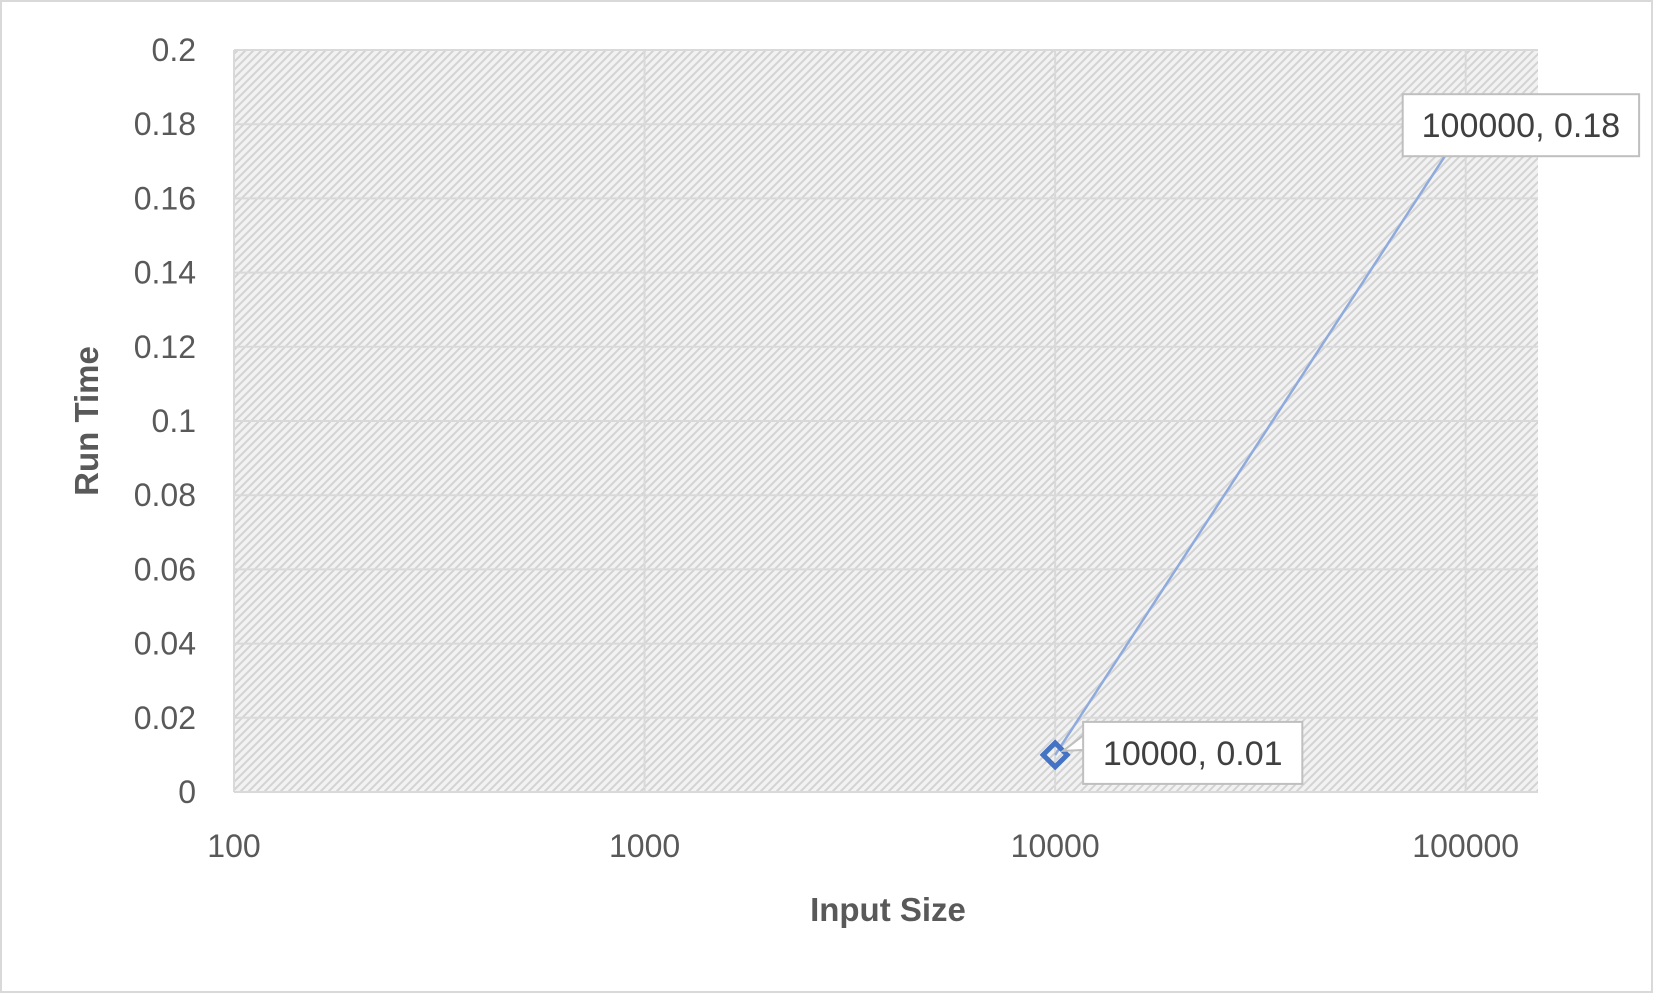 Image resolution: width=1653 pixels, height=993 pixels. What do you see at coordinates (1465, 846) in the screenshot?
I see `x-tick-label: 100000` at bounding box center [1465, 846].